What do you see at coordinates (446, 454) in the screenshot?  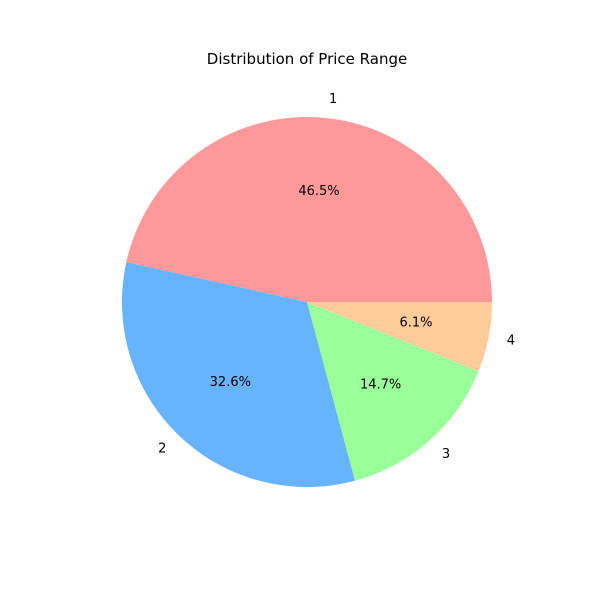 I see `category-label-3: 3` at bounding box center [446, 454].